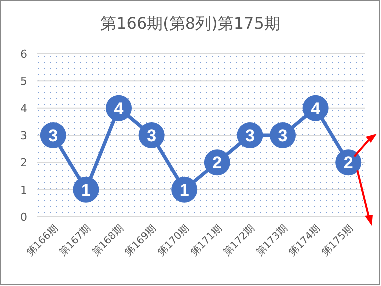 This screenshot has height=286, width=381. What do you see at coordinates (24, 109) in the screenshot?
I see `y-tick-label: 4` at bounding box center [24, 109].